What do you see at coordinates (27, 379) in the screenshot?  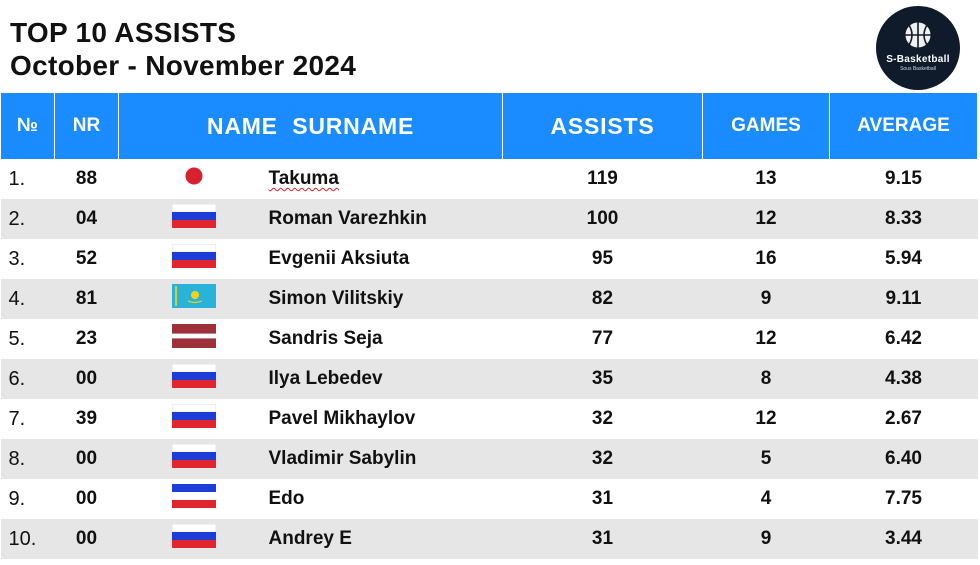 I see `rank-cell: 6.` at bounding box center [27, 379].